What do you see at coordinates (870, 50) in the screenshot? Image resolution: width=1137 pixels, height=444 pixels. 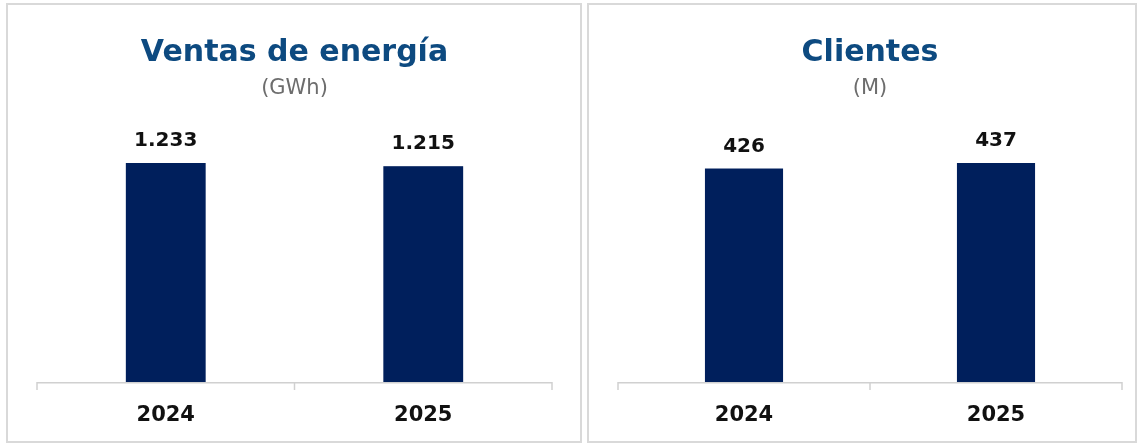 I see `chart-title: Clientes` at bounding box center [870, 50].